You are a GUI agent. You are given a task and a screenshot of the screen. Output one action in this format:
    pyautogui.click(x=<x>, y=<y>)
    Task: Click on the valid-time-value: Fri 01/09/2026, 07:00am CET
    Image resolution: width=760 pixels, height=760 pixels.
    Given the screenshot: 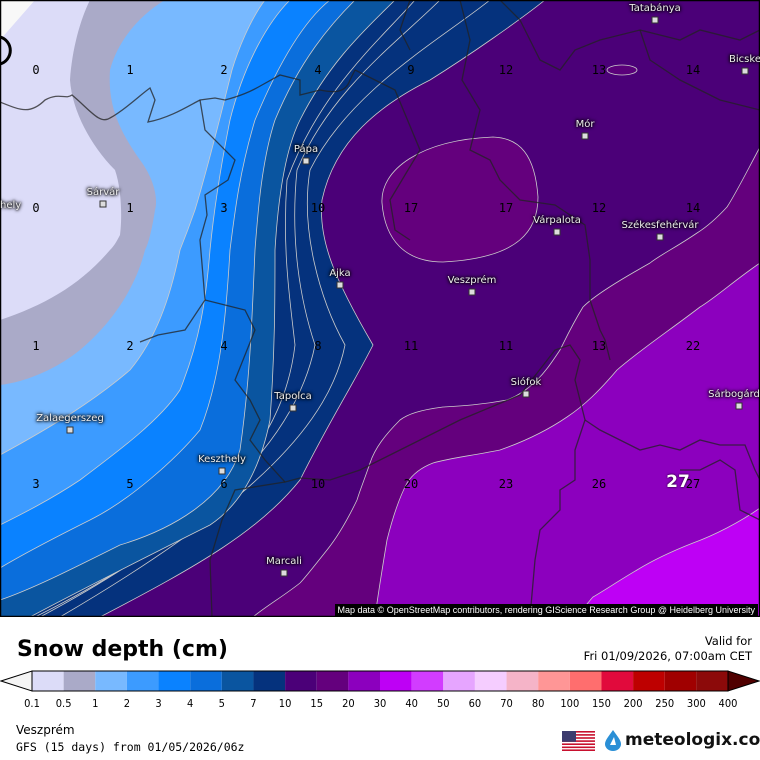 What is the action you would take?
    pyautogui.click(x=667, y=656)
    